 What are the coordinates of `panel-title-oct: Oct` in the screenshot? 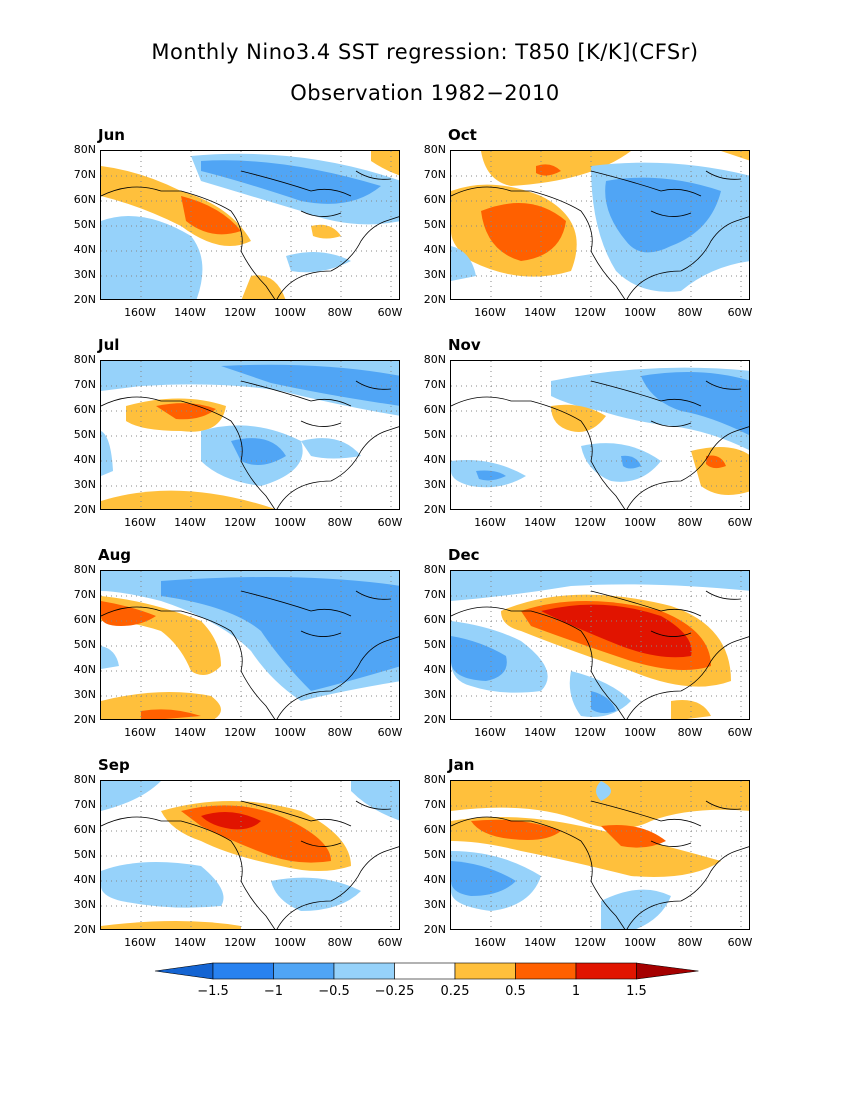 It's located at (462, 135).